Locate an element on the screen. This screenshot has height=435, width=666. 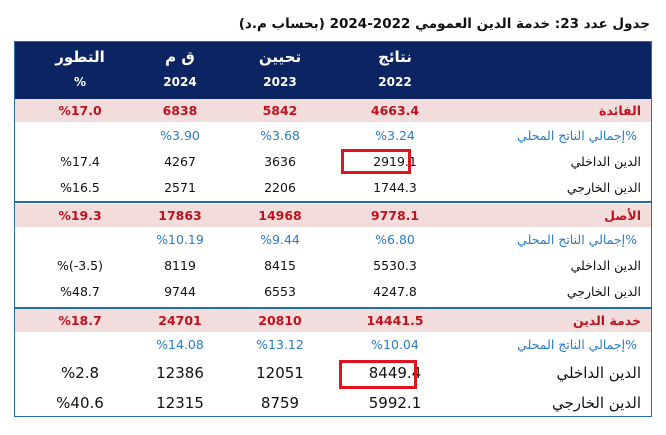
cell-2022: 2919.1 is located at coordinates (395, 161).